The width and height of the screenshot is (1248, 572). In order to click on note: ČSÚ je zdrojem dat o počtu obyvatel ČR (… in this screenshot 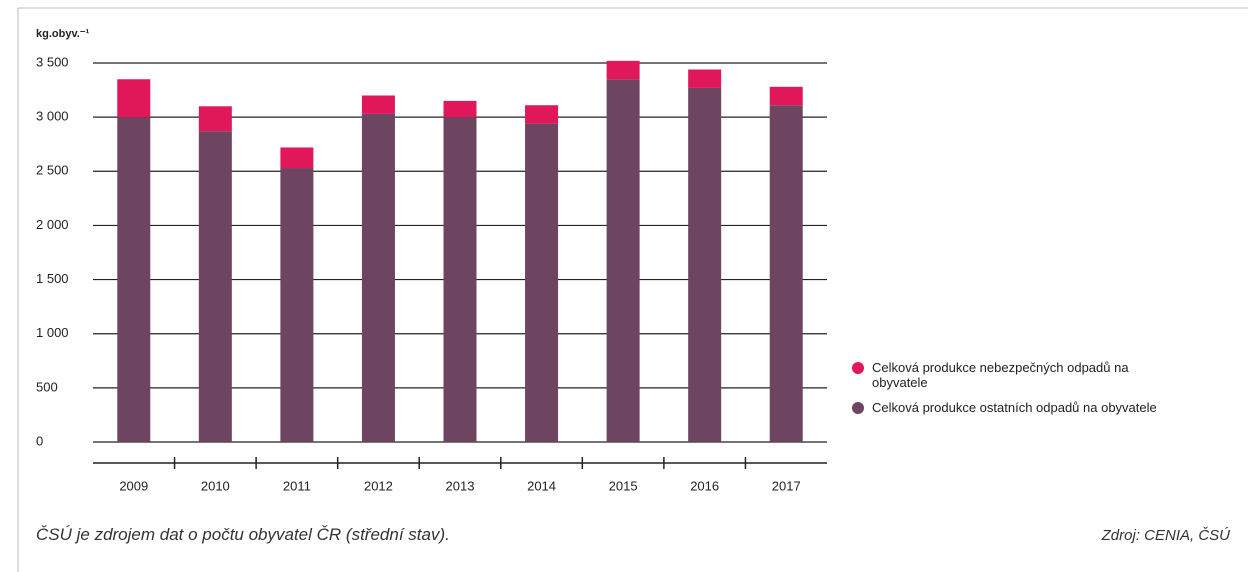, I will do `click(243, 534)`.